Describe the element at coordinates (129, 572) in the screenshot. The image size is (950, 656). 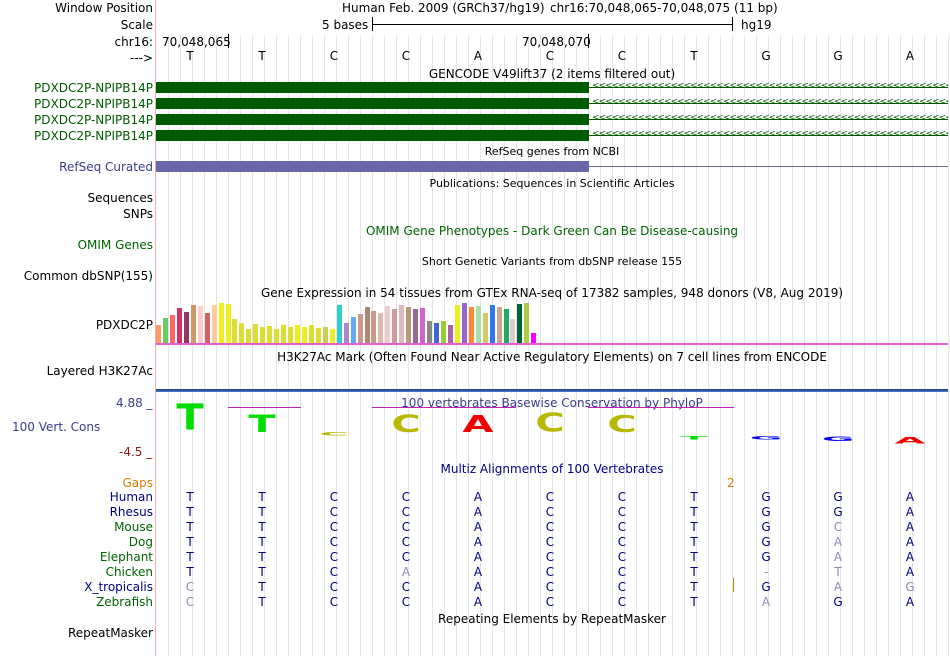
I see `species-label: Chicken` at that location.